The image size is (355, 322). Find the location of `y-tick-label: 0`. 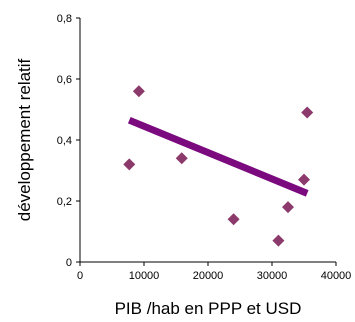

y-tick-label: 0 is located at coordinates (69, 263).